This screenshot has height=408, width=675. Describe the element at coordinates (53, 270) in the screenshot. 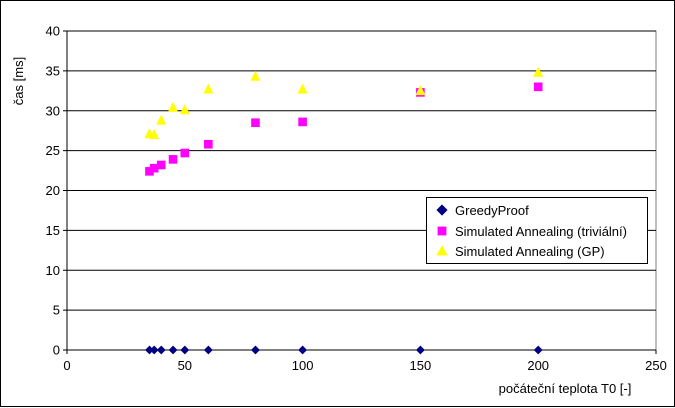

I see `y-tick-label: 10` at that location.